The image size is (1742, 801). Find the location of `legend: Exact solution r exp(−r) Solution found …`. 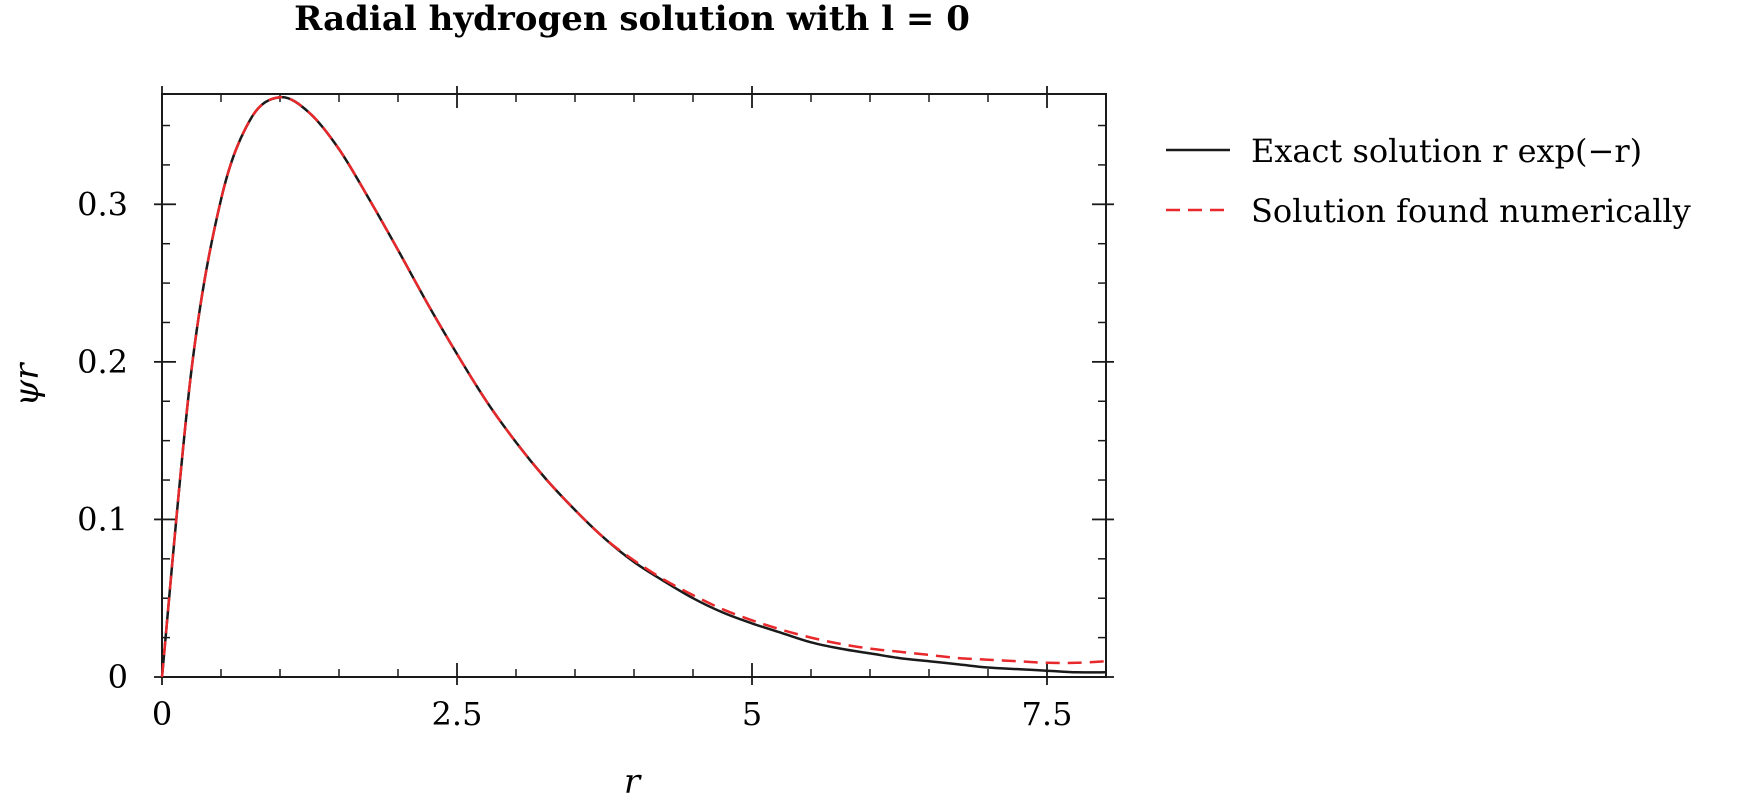

legend: Exact solution r exp(−r) Solution found … is located at coordinates (1428, 181).